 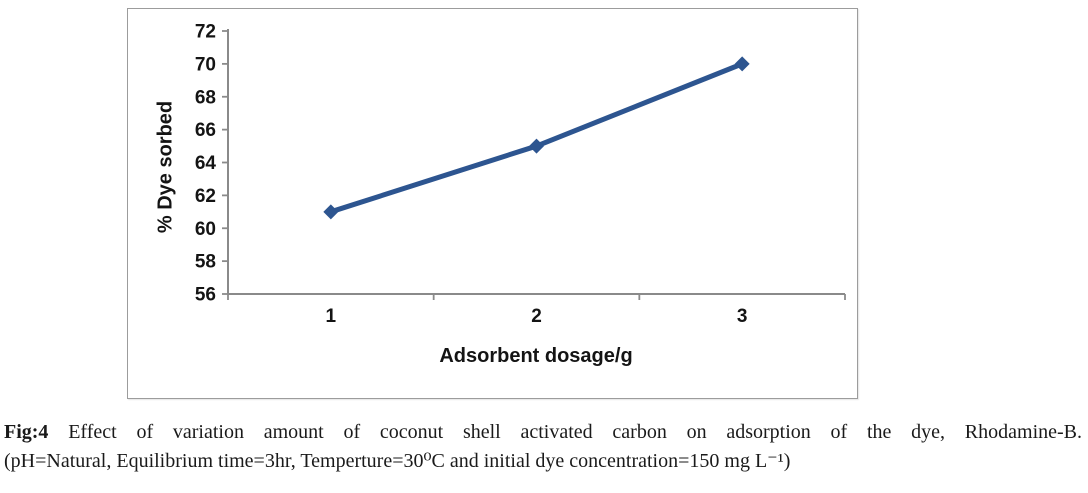 What do you see at coordinates (165, 167) in the screenshot?
I see `y-axis-title: % Dye sorbed` at bounding box center [165, 167].